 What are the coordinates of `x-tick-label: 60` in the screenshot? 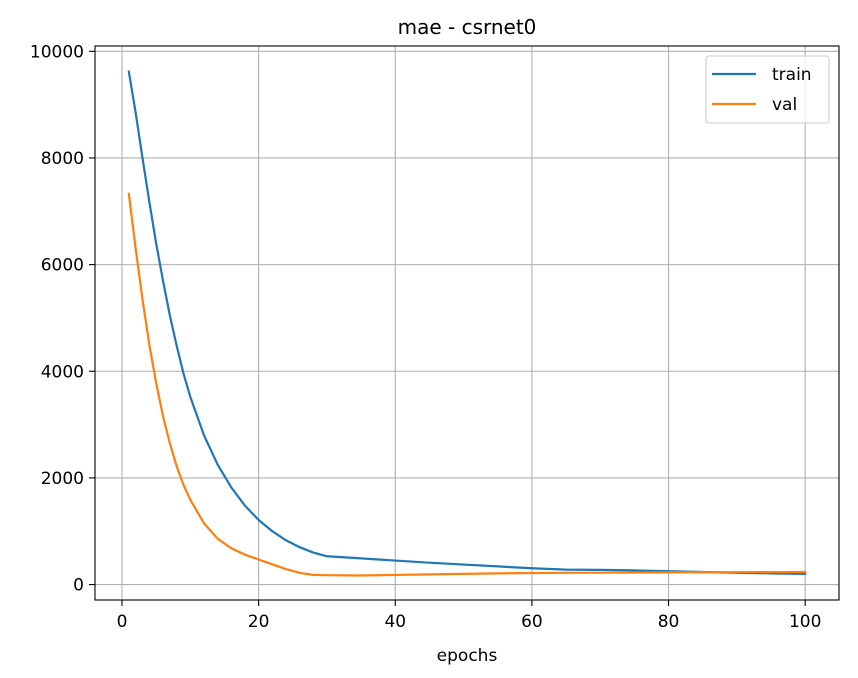 It's located at (532, 622).